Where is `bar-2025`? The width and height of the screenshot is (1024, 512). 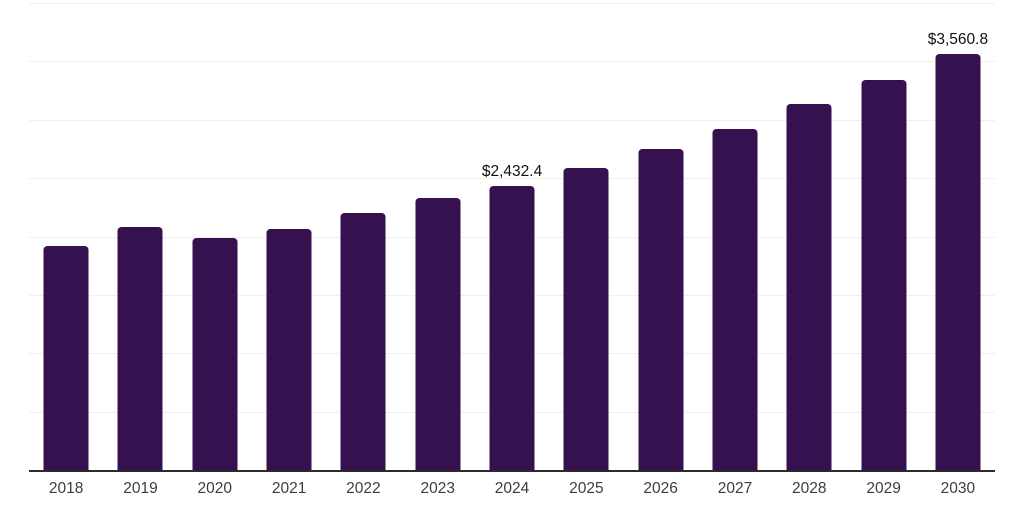
bar-2025 is located at coordinates (586, 319).